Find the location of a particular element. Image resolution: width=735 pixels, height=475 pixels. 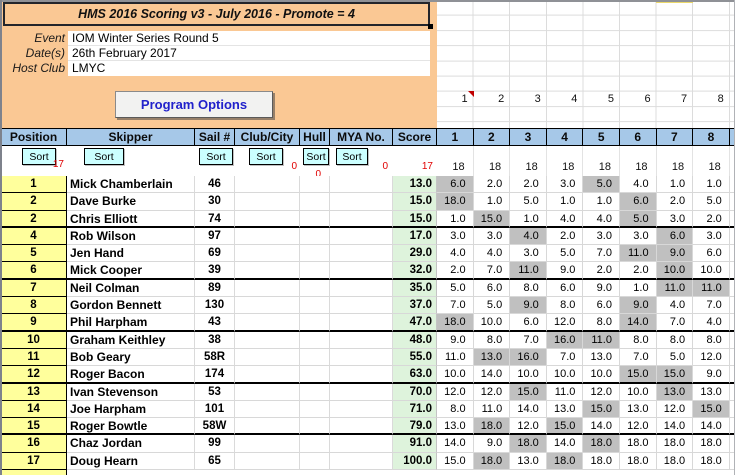

race-number-cell: 5 is located at coordinates (601, 99).